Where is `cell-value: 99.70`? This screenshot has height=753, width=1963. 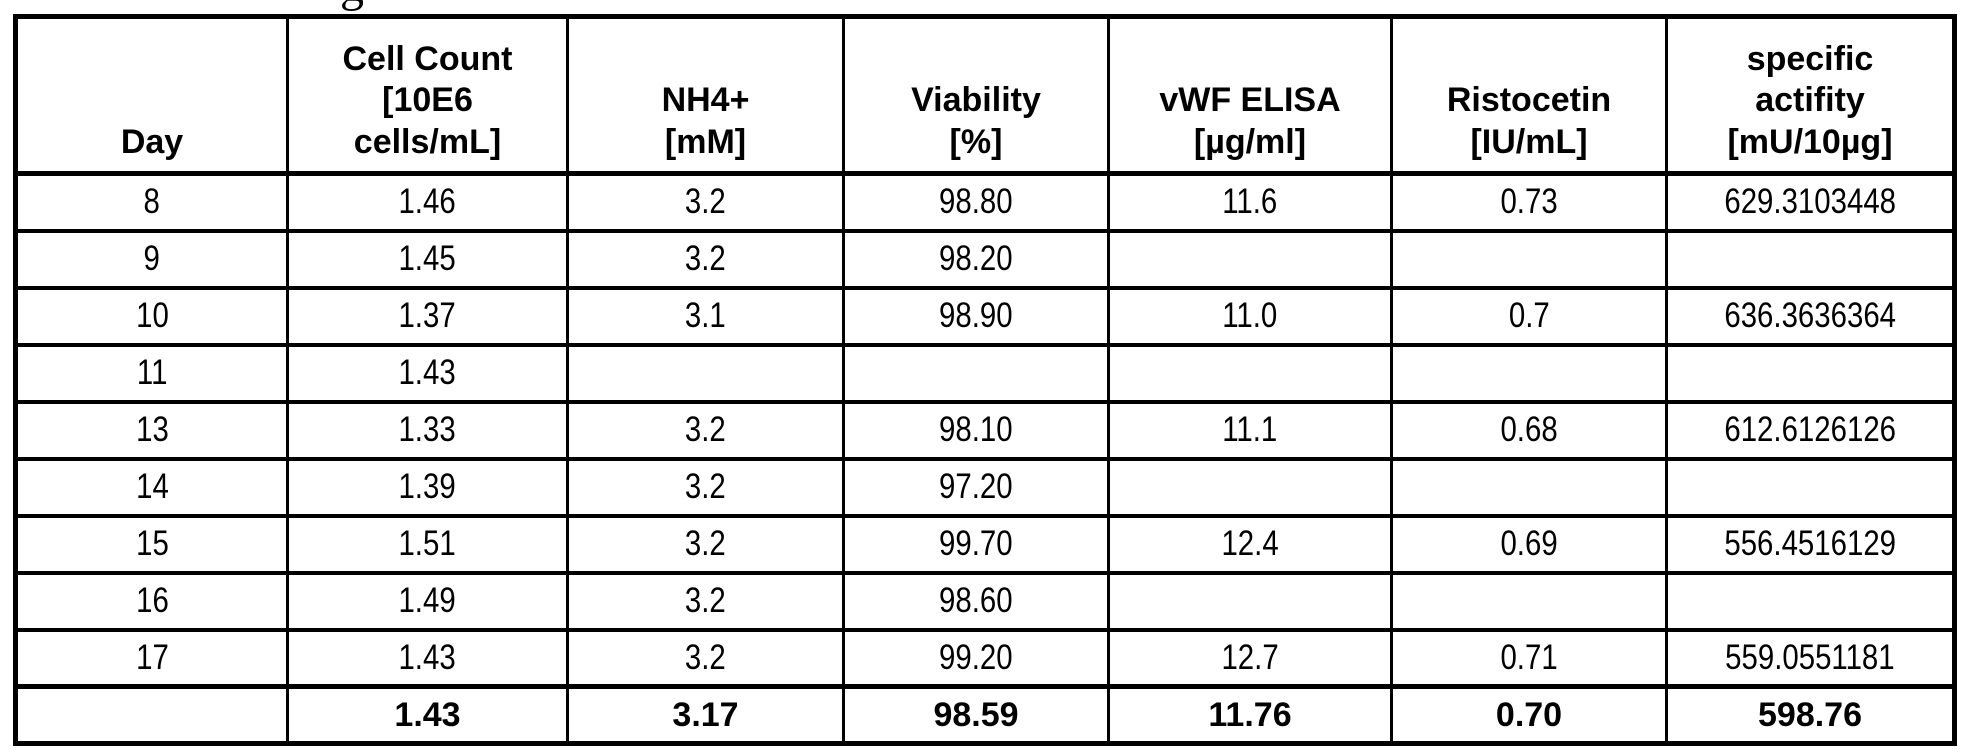 cell-value: 99.70 is located at coordinates (976, 543).